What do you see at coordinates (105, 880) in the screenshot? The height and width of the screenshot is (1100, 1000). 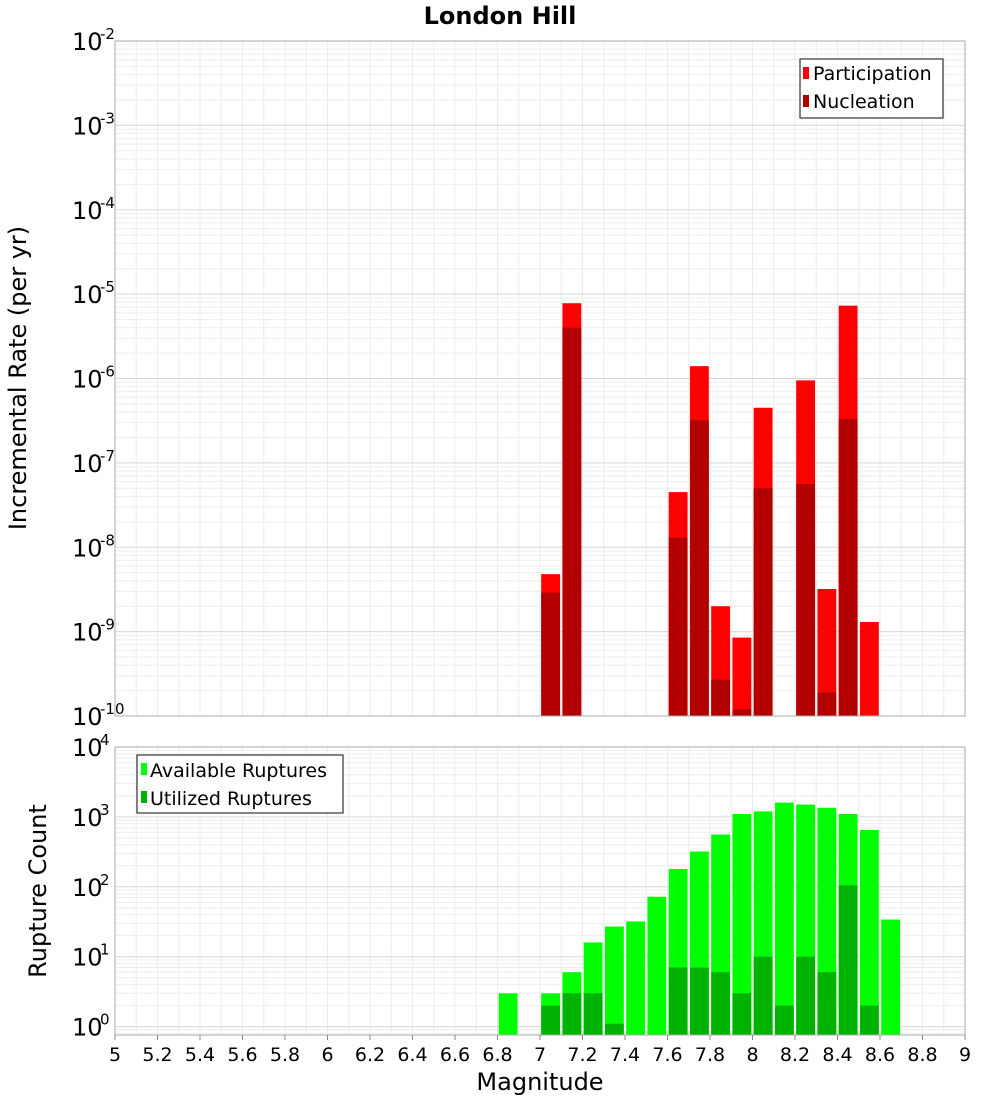 I see `bottom-y-tick-exponent: 2` at bounding box center [105, 880].